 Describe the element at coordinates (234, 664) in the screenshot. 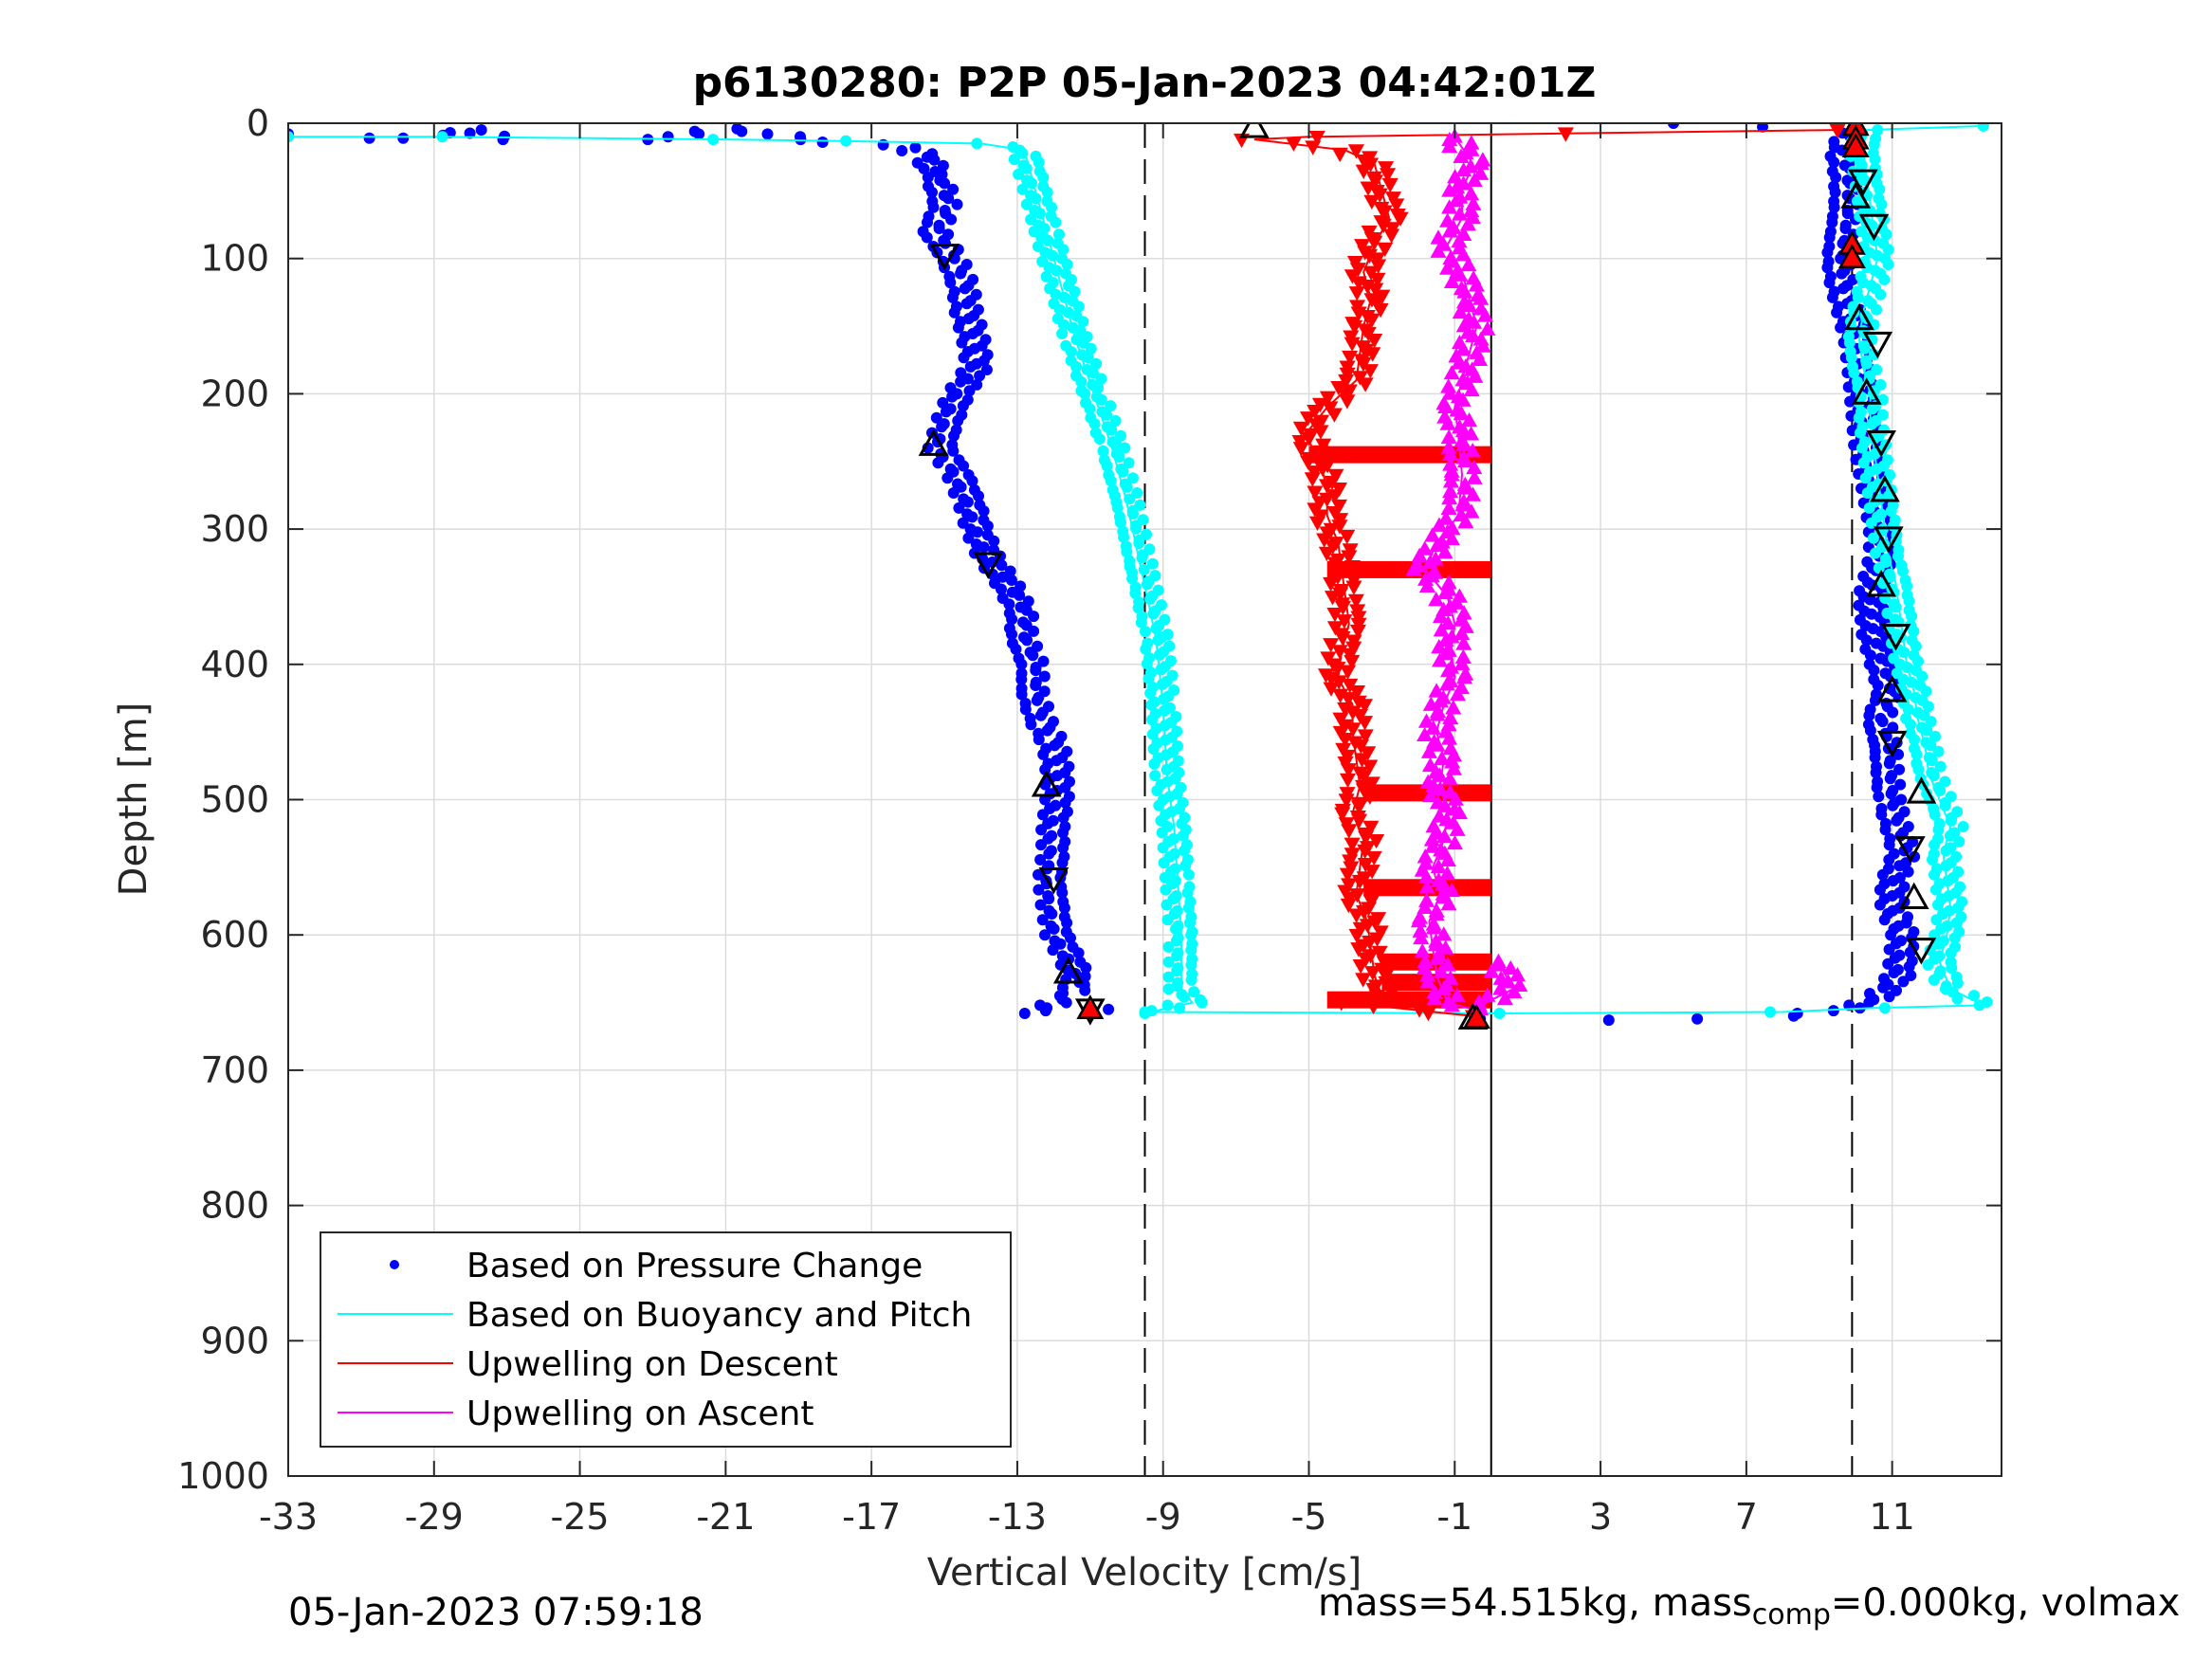

I see `y-tick-label: 400` at that location.